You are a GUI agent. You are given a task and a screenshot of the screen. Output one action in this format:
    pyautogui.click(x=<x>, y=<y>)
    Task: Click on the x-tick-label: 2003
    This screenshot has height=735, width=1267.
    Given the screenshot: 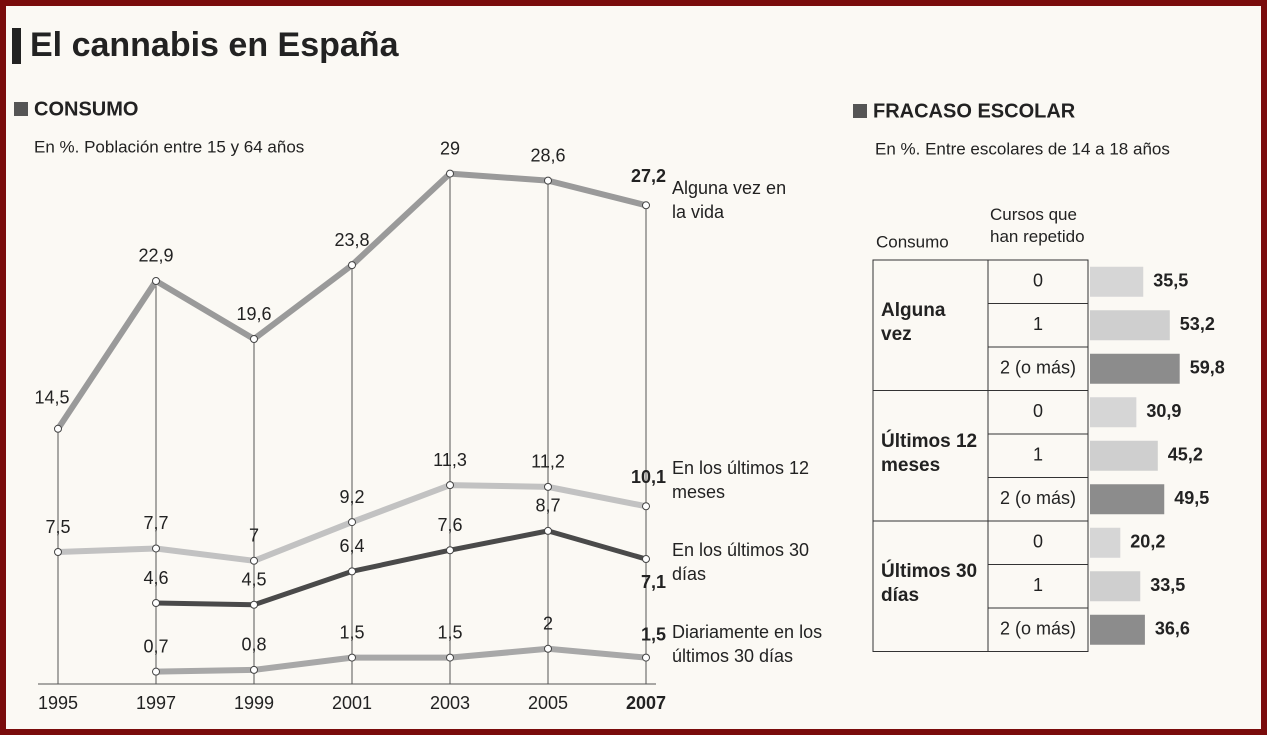 What is the action you would take?
    pyautogui.click(x=450, y=703)
    